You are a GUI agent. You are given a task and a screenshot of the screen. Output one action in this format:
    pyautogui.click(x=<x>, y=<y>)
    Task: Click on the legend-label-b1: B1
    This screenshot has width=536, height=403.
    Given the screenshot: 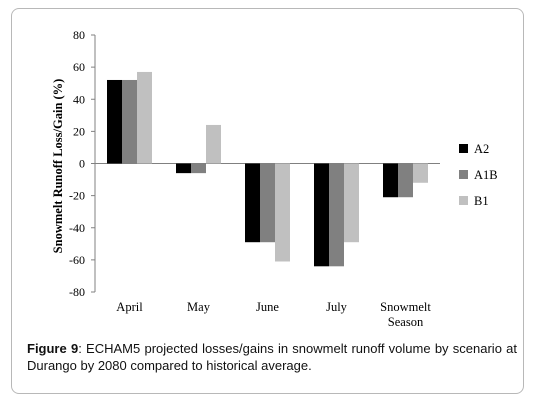 What is the action you would take?
    pyautogui.click(x=481, y=201)
    